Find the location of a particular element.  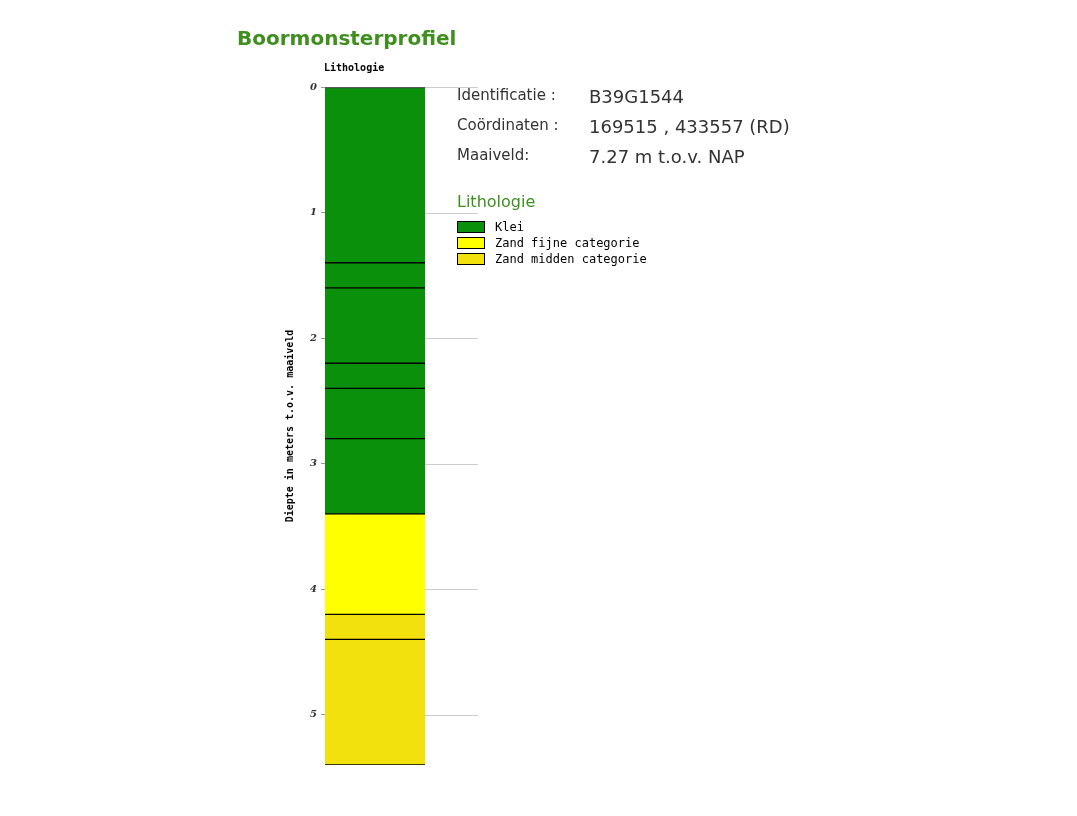

text: Coördinaten : is located at coordinates (508, 126).